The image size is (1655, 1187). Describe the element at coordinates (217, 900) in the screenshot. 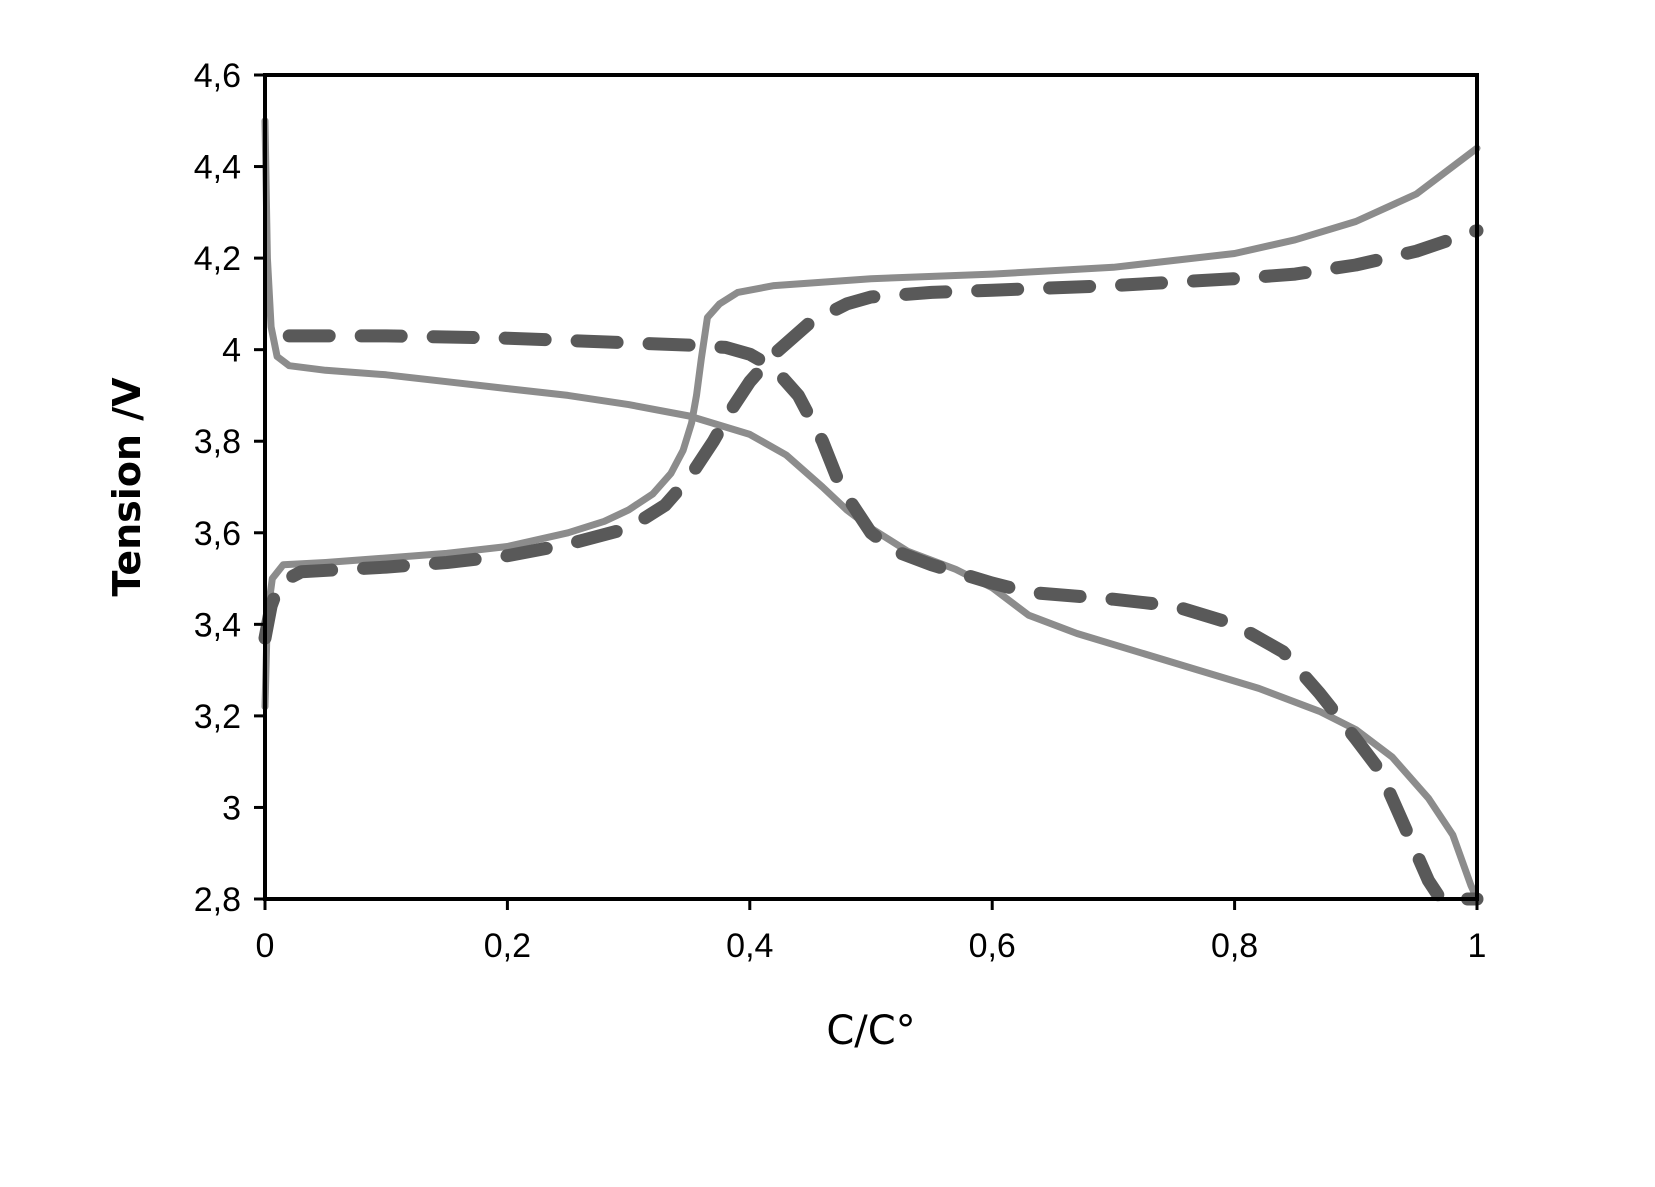

I see `y-tick-label: 2,8` at that location.